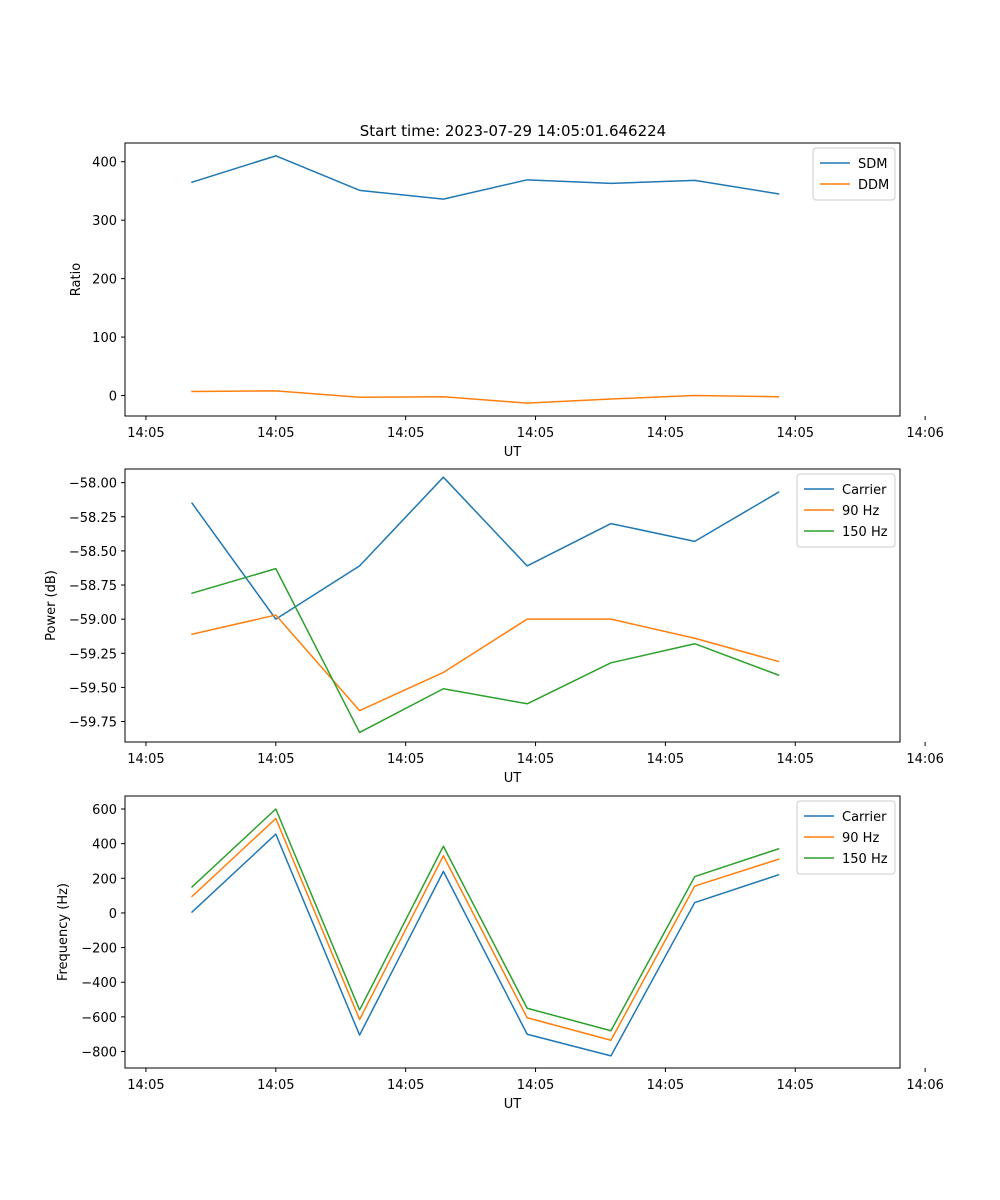  I want to click on ratio-legend-label-ddm: DDM, so click(873, 185).